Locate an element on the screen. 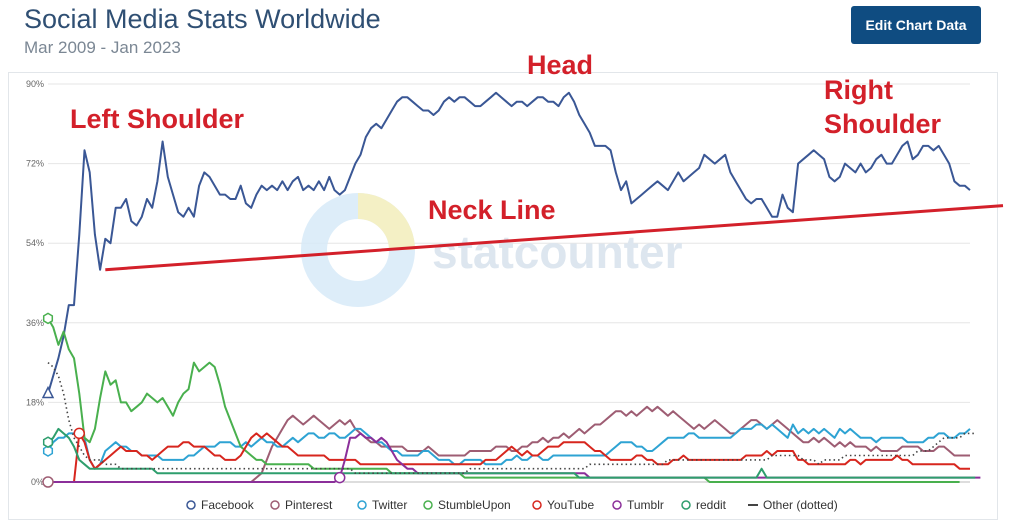 This screenshot has width=1024, height=526. series-marker-facebook is located at coordinates (48, 392).